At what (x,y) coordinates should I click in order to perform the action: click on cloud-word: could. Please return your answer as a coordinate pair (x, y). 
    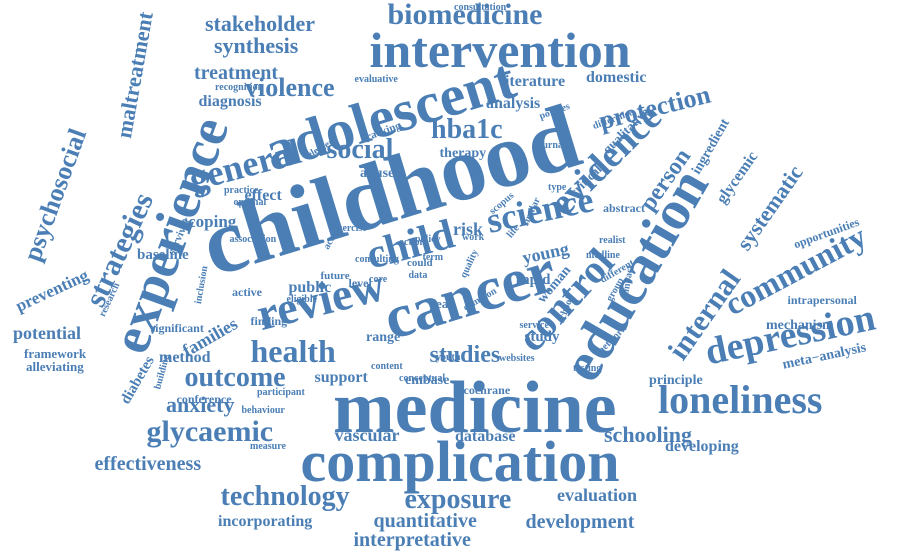
    Looking at the image, I should click on (420, 262).